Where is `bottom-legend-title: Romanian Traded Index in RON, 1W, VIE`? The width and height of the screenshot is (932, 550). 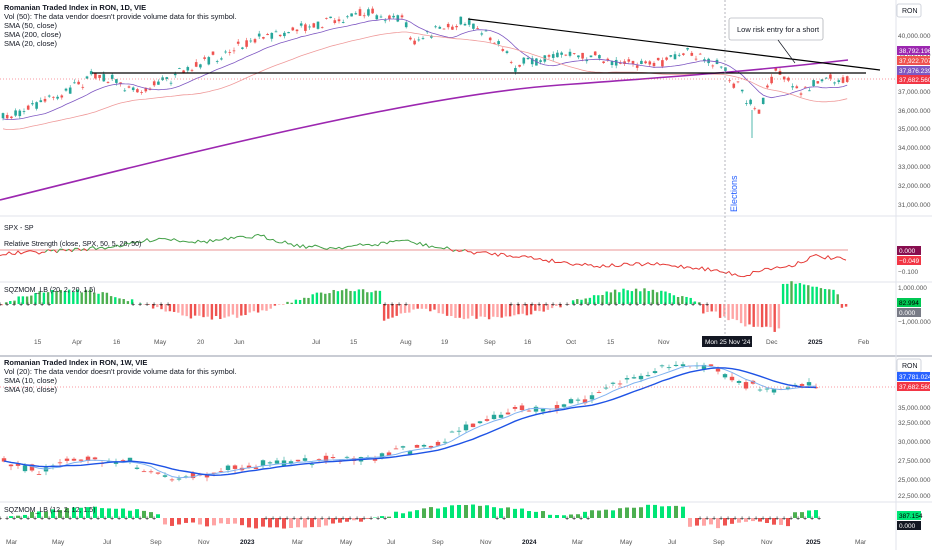
bottom-legend-title: Romanian Traded Index in RON, 1W, VIE is located at coordinates (75, 362).